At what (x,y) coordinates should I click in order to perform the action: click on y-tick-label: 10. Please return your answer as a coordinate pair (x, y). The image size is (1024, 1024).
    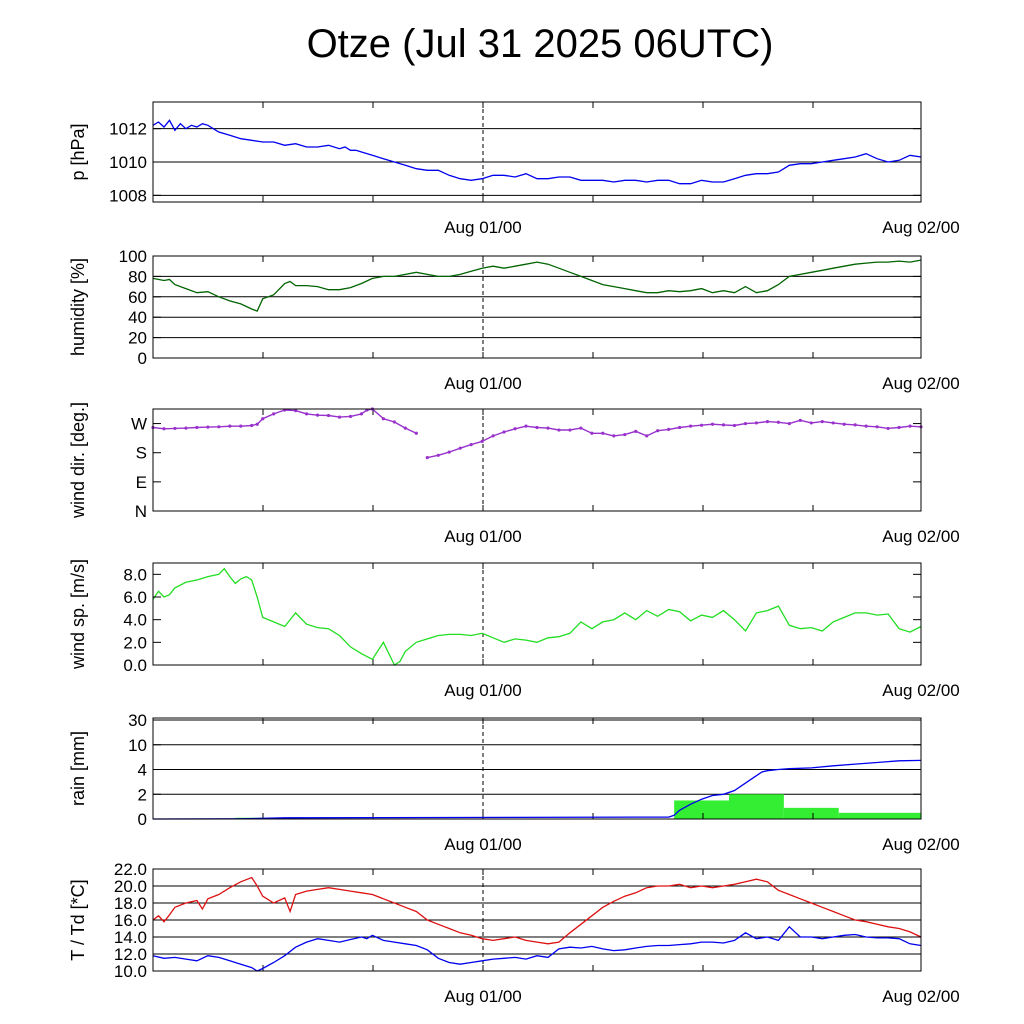
    Looking at the image, I should click on (137, 745).